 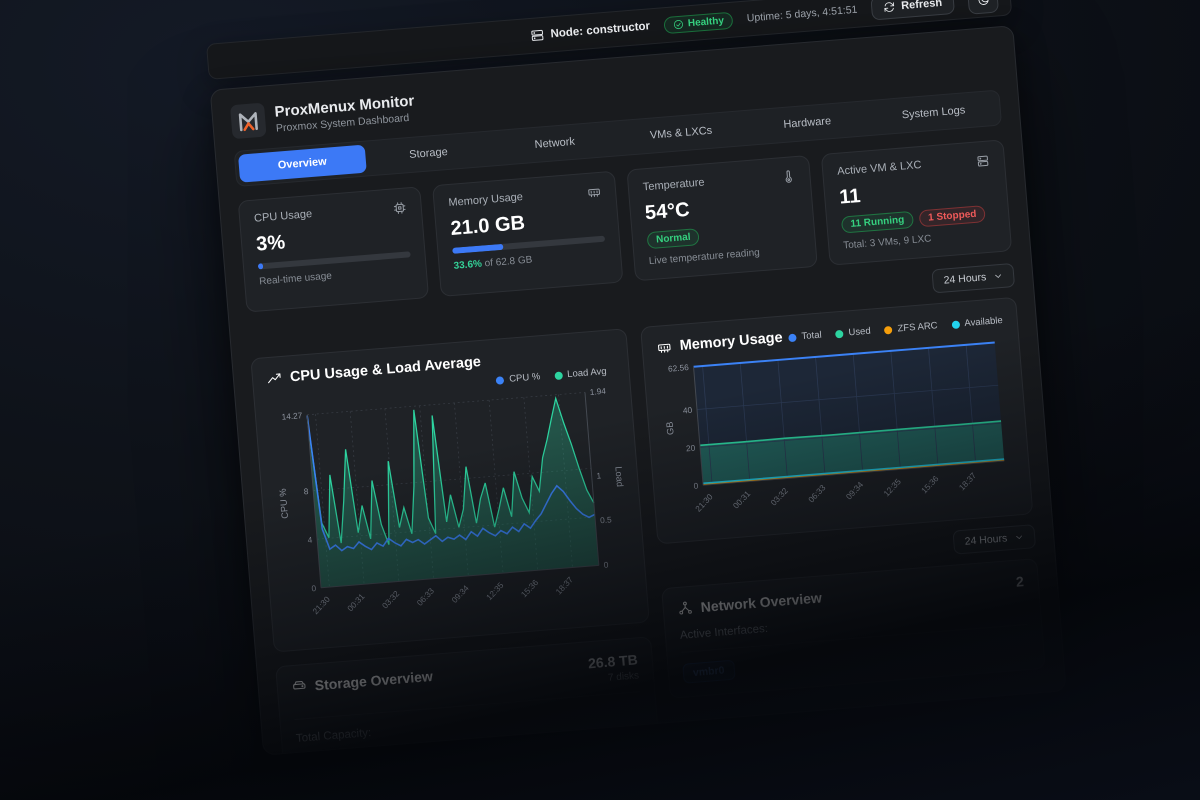 What do you see at coordinates (983, 2) in the screenshot?
I see `moon-icon` at bounding box center [983, 2].